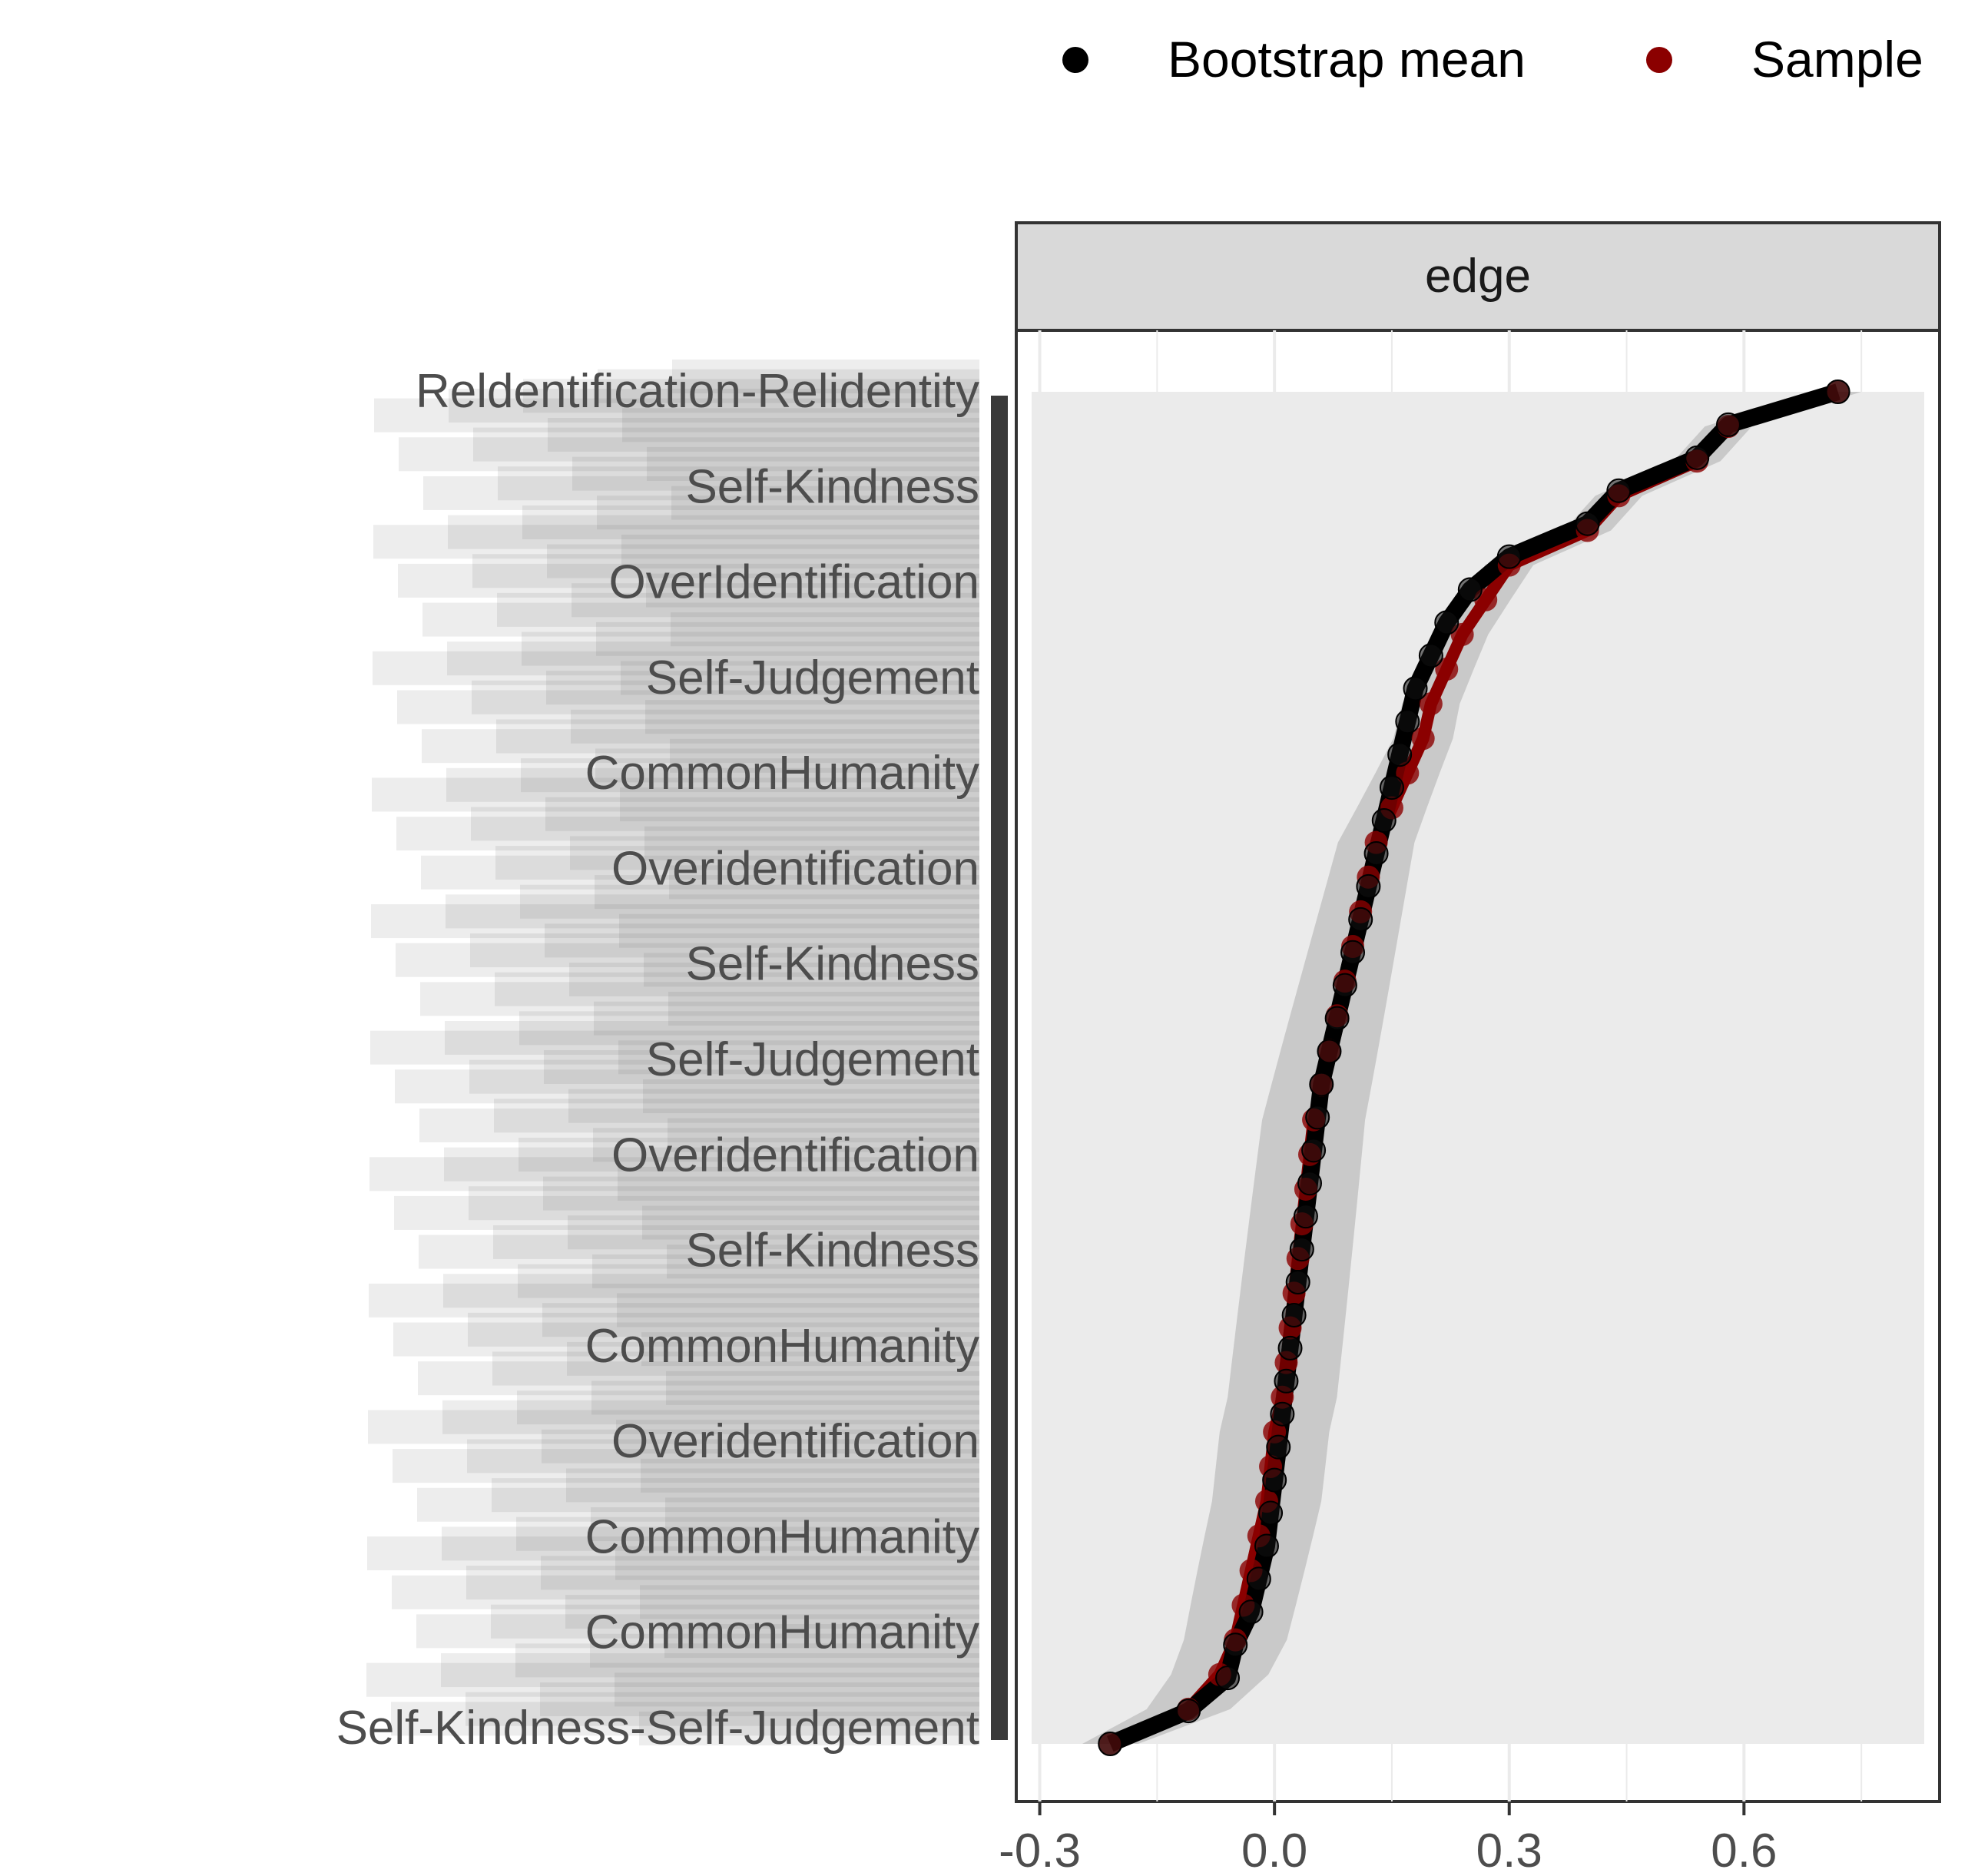 This screenshot has height=1876, width=1978. I want to click on y-axis-label: CommonHumanity, so click(782, 773).